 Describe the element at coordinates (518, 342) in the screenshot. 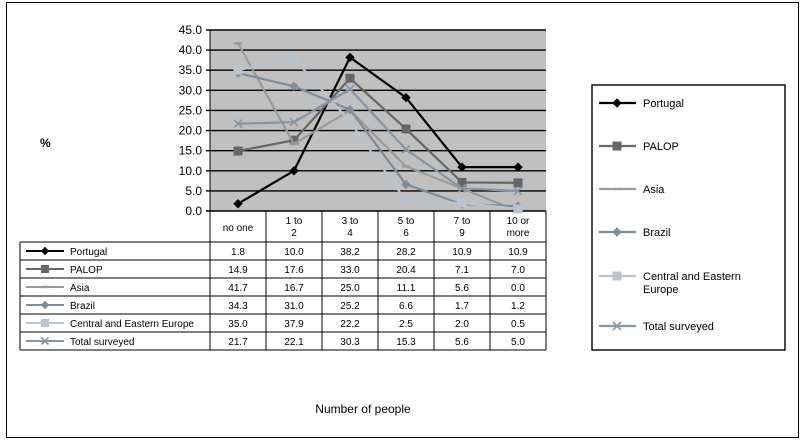

I see `table-cell-value: 5.0` at that location.